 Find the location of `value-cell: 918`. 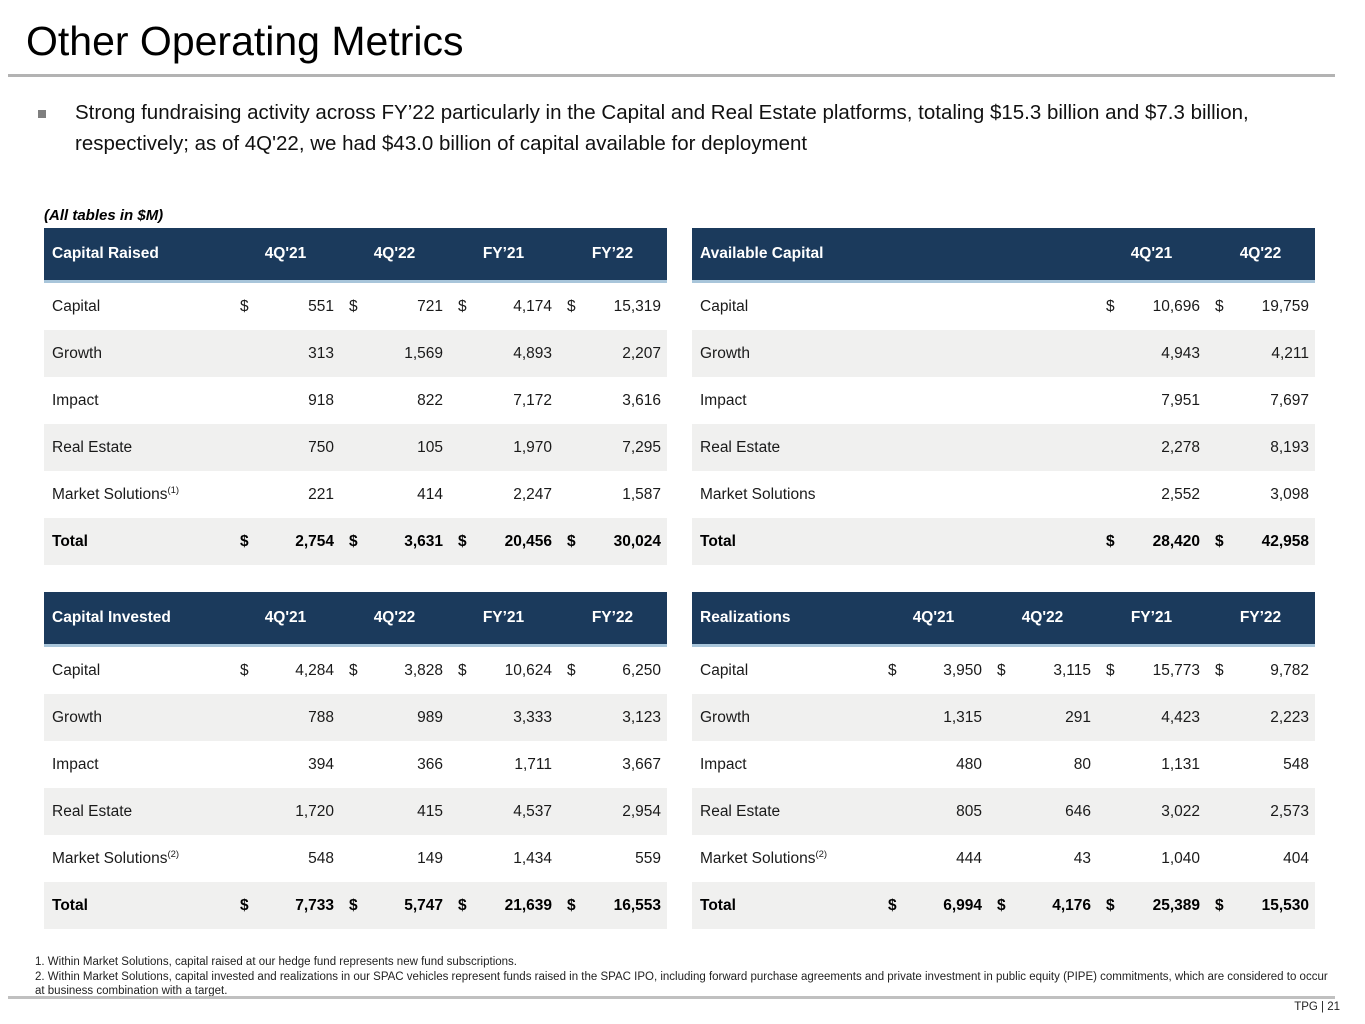

value-cell: 918 is located at coordinates (285, 401).